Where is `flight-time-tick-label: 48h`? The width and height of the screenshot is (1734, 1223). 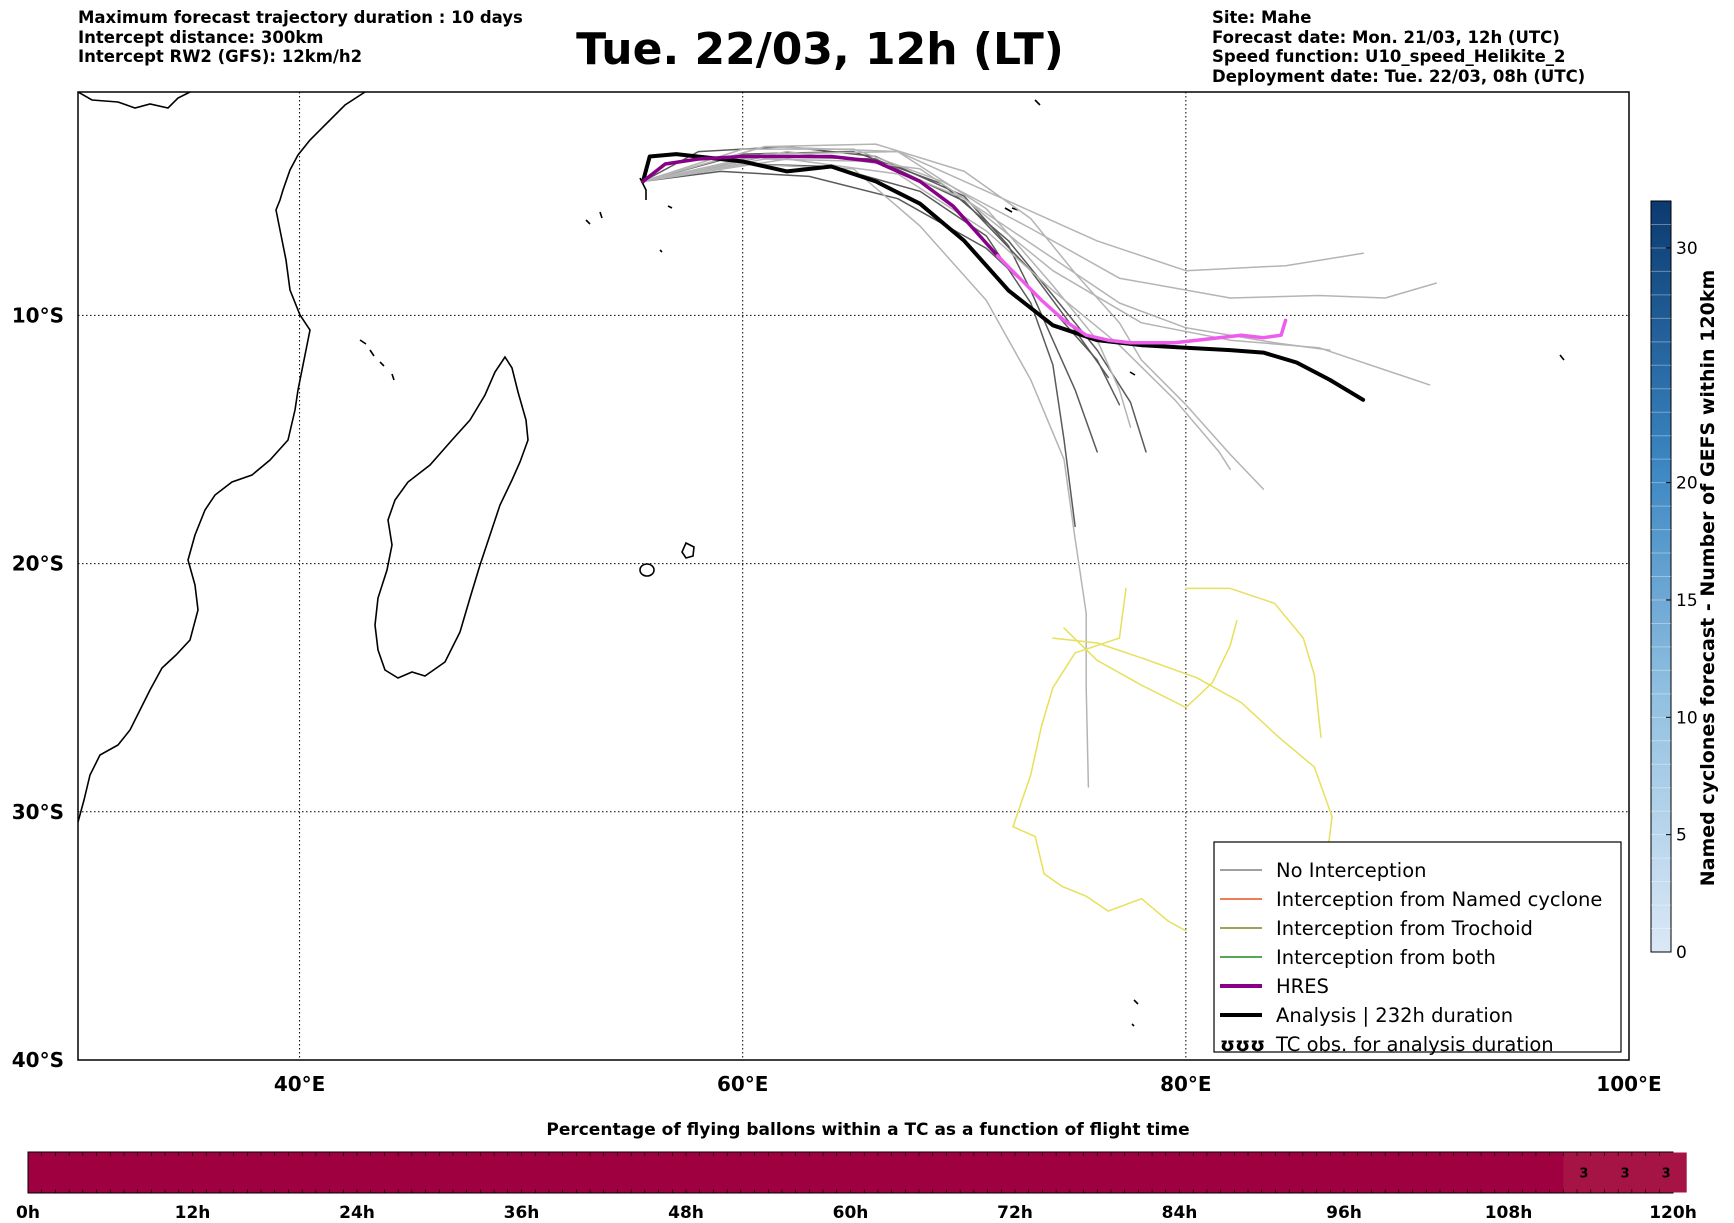
flight-time-tick-label: 48h is located at coordinates (686, 1213).